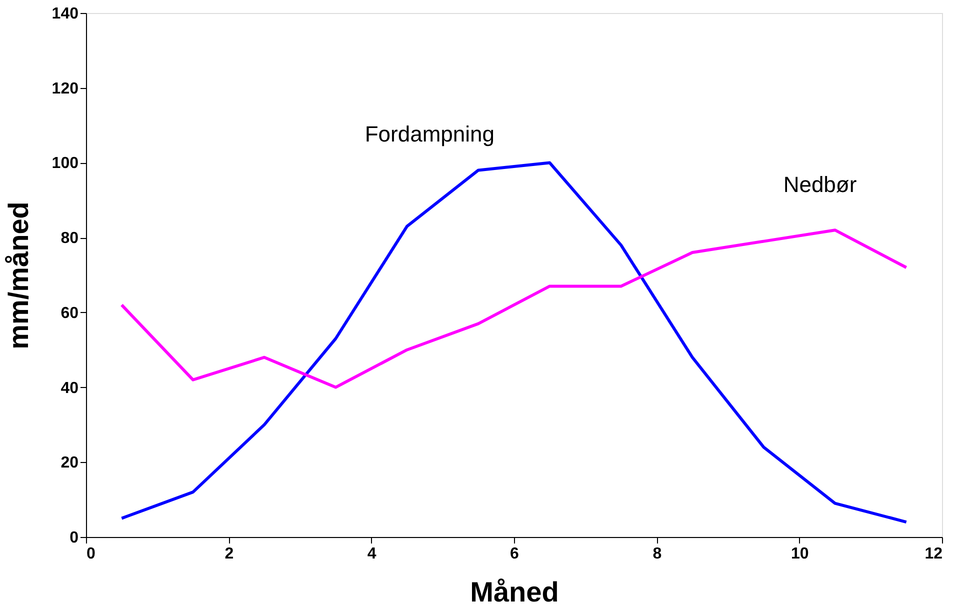 The height and width of the screenshot is (612, 958). I want to click on series-label: Fordampning, so click(429, 134).